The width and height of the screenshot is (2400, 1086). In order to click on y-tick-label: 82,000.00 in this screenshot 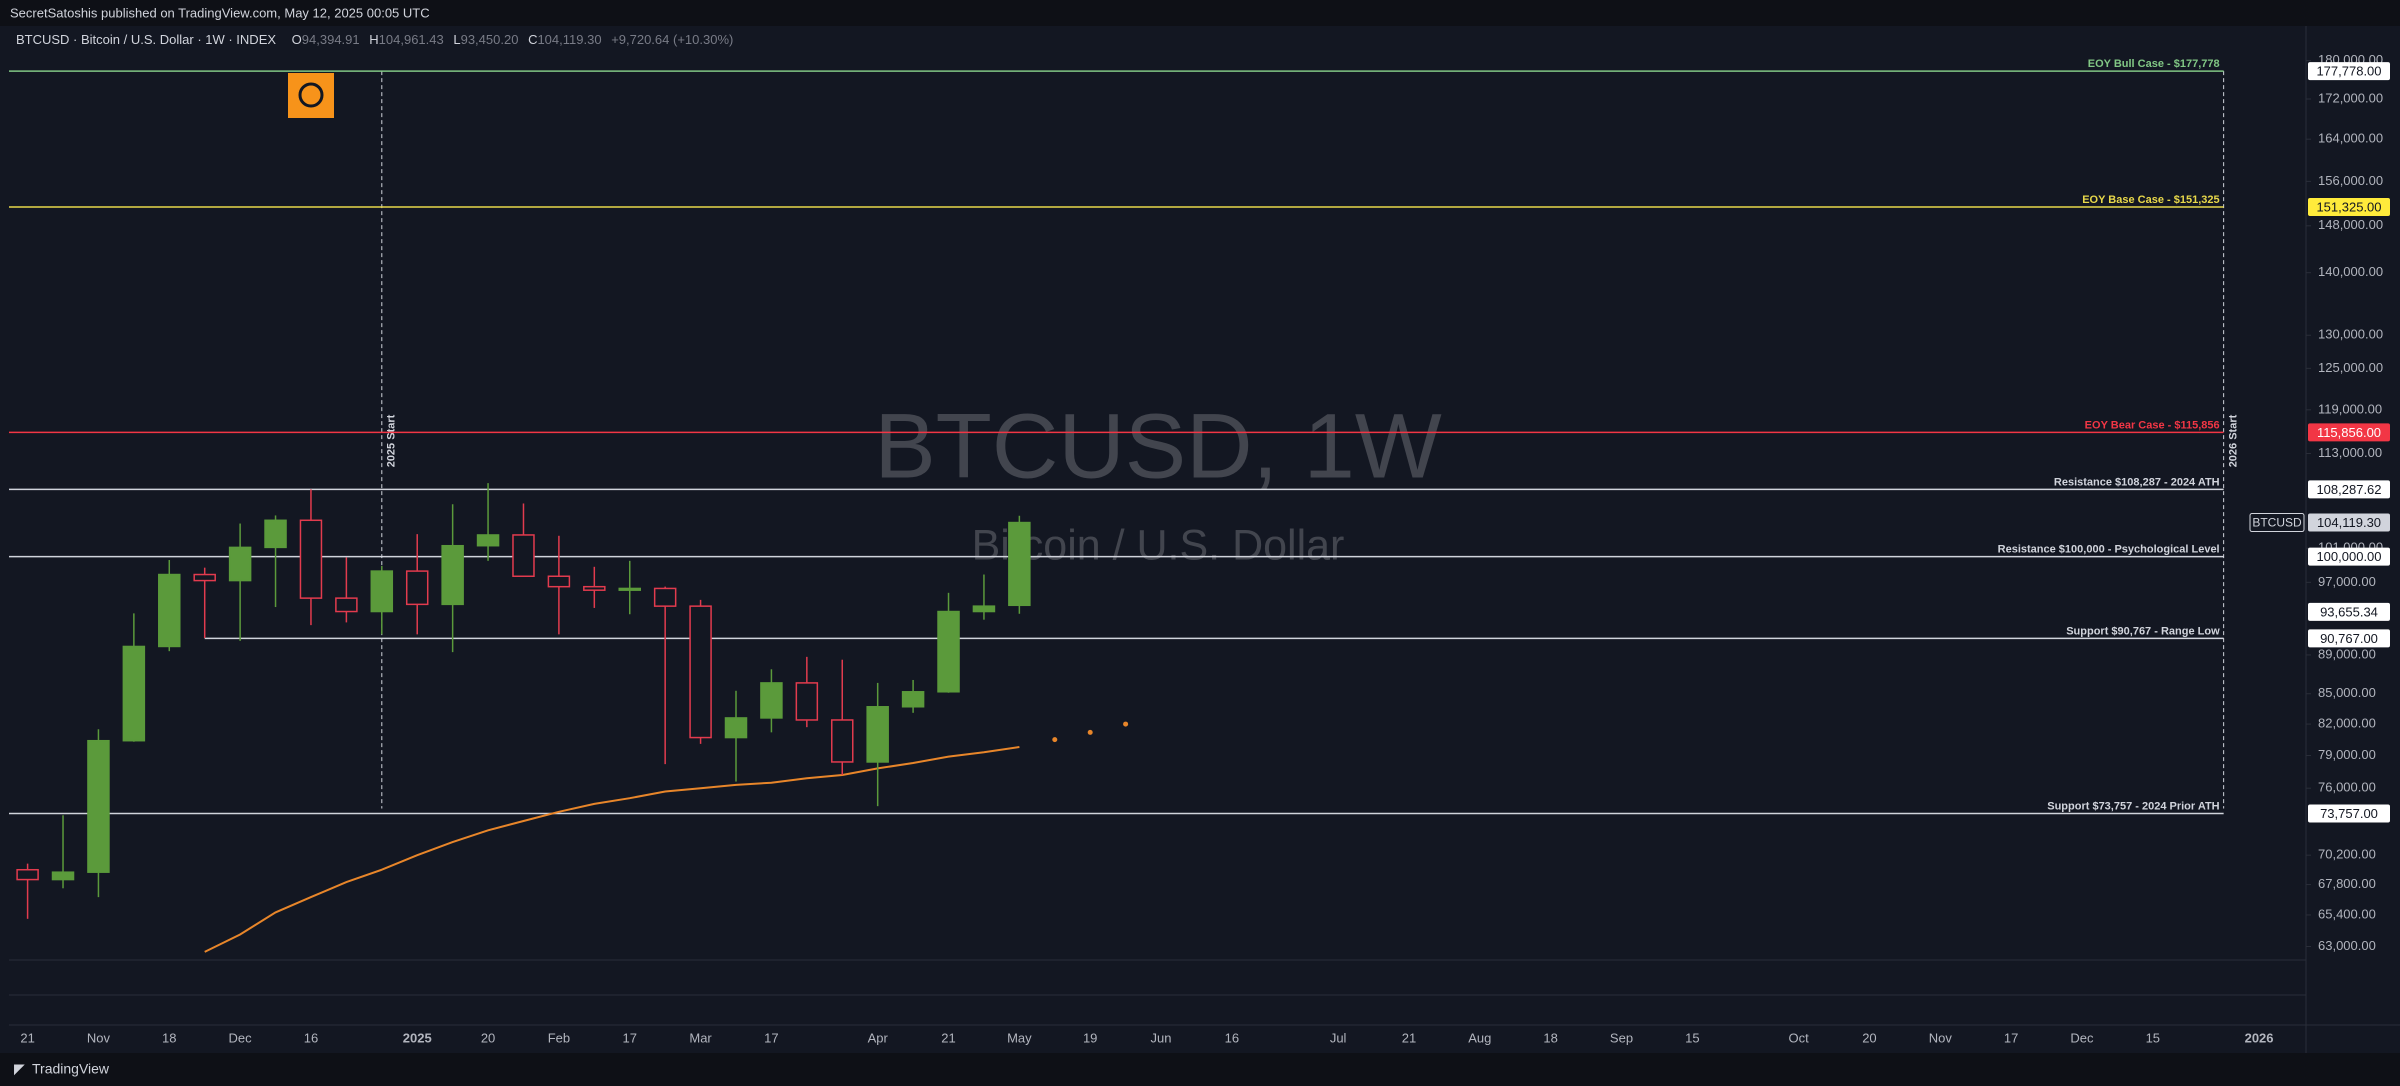, I will do `click(2347, 723)`.